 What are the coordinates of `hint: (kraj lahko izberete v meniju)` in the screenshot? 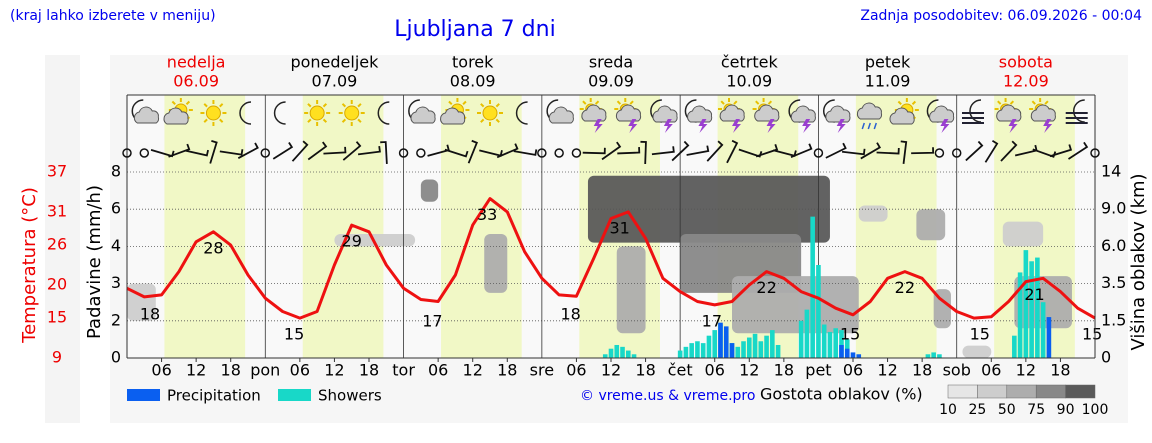 It's located at (113, 16).